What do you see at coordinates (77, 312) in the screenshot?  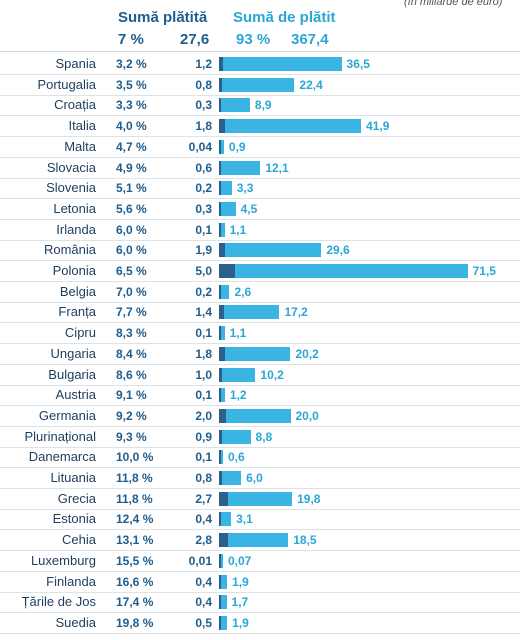 I see `country-label: Franța` at bounding box center [77, 312].